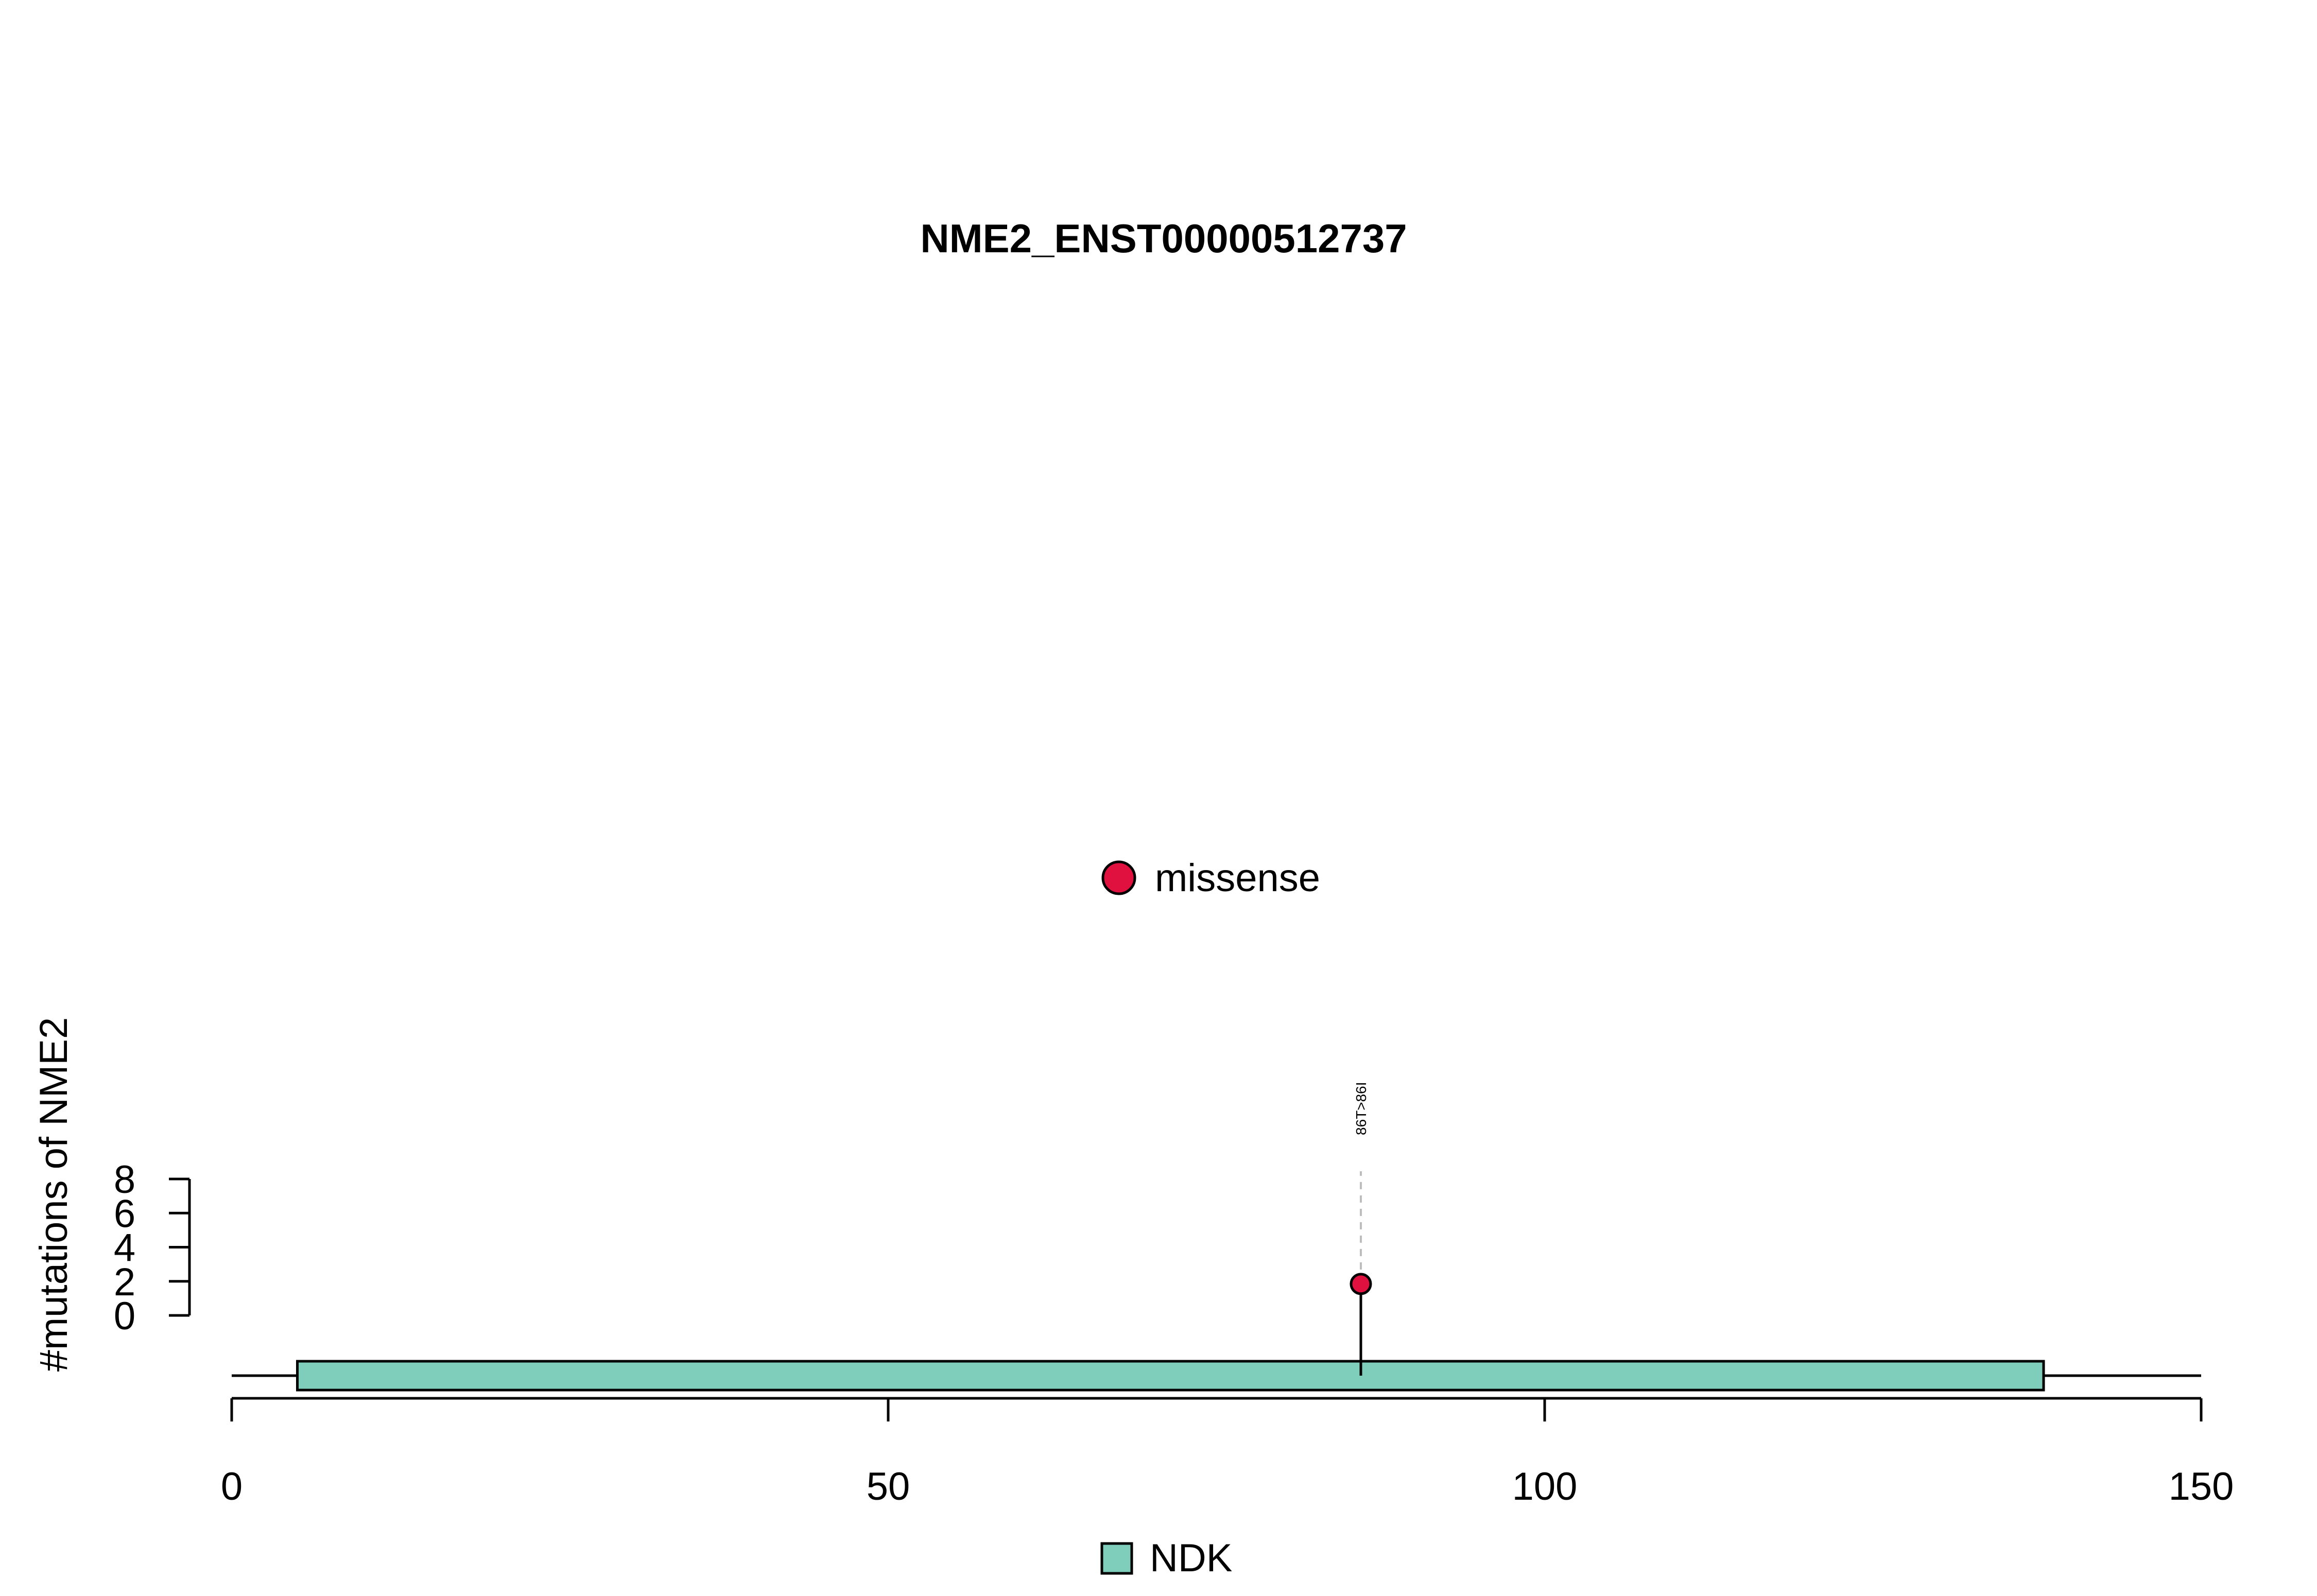 This screenshot has height=1596, width=2317. What do you see at coordinates (1227, 1453) in the screenshot?
I see `x-axis: 0 50 100 150` at bounding box center [1227, 1453].